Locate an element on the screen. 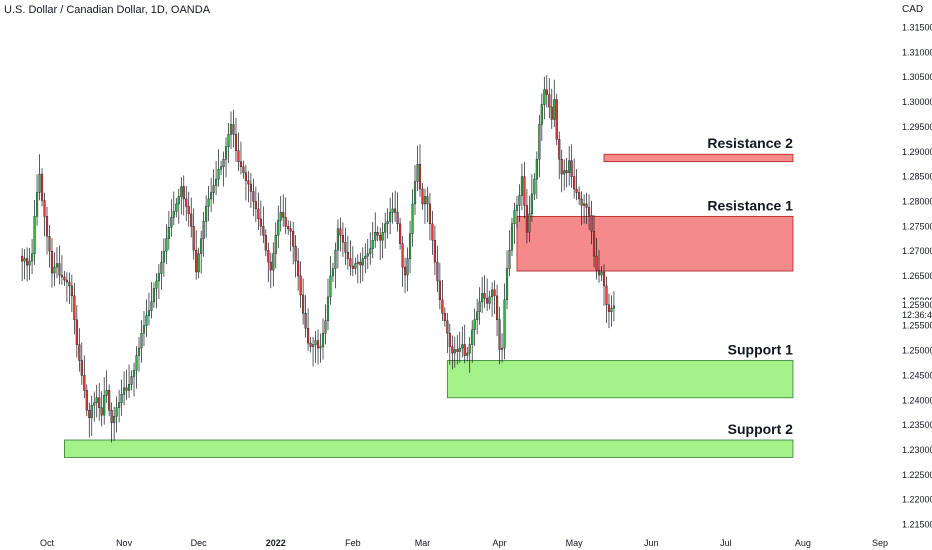  y-tick-label: 1.29000 is located at coordinates (917, 152).